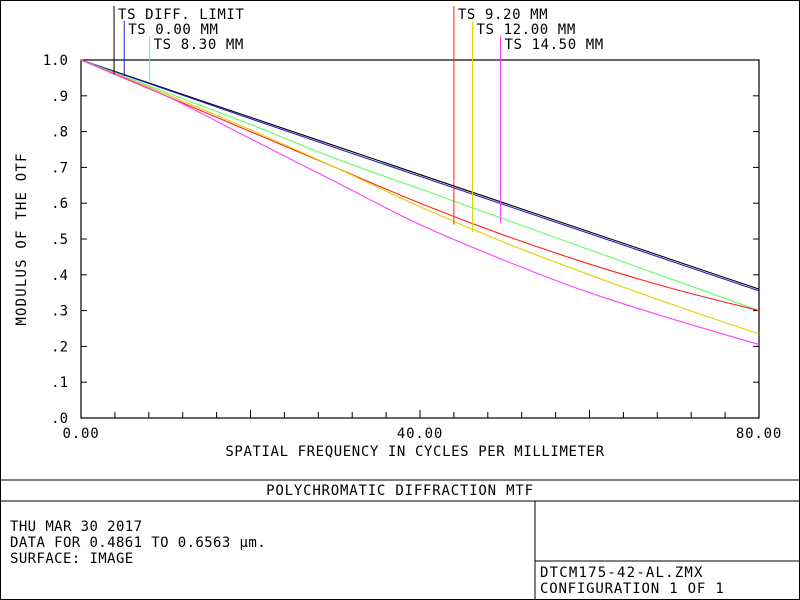 Image resolution: width=800 pixels, height=600 pixels. Describe the element at coordinates (76, 527) in the screenshot. I see `footer-date: THU MAR 30 2017` at that location.